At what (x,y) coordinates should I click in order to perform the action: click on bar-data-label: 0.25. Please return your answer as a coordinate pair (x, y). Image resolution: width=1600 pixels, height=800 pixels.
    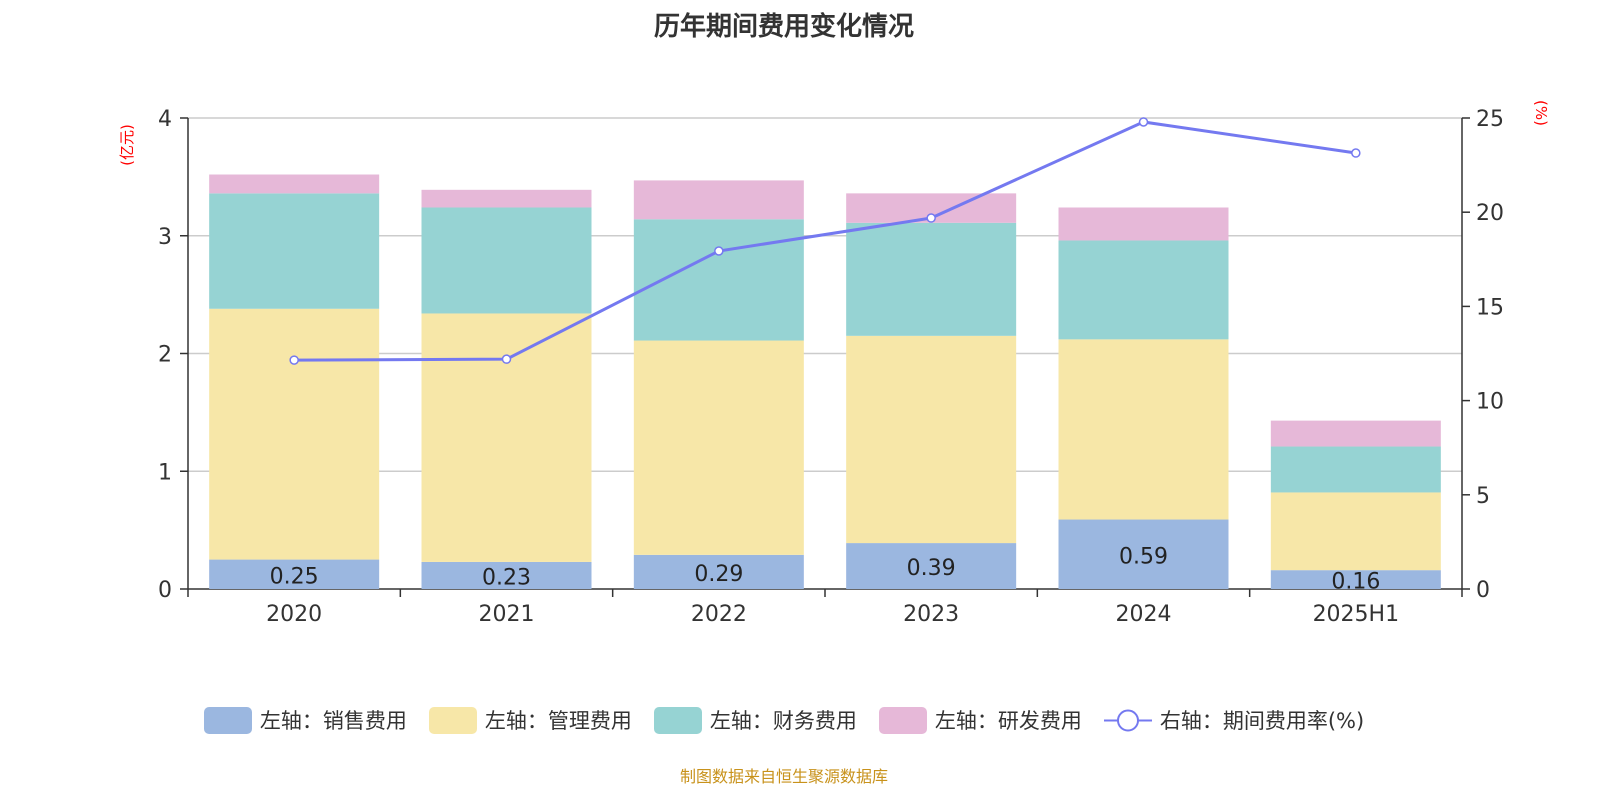
    Looking at the image, I should click on (294, 576).